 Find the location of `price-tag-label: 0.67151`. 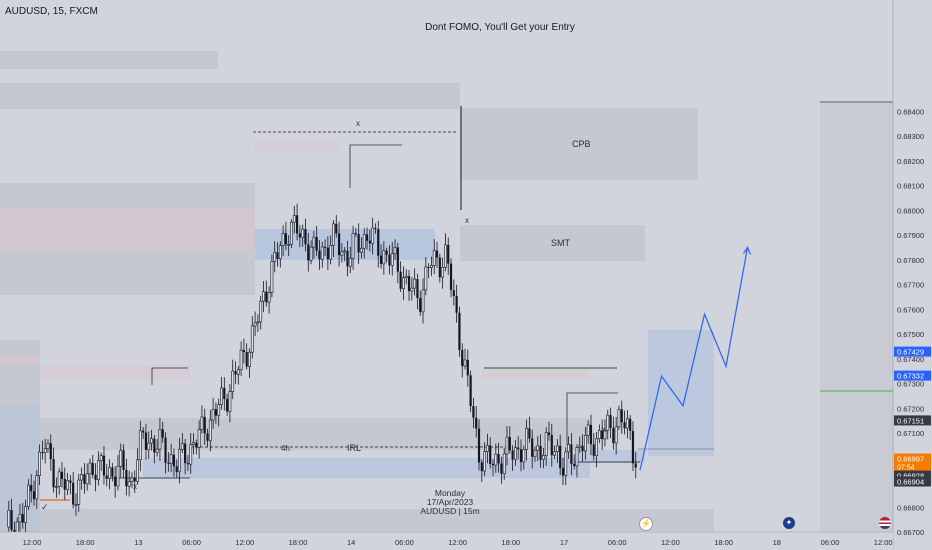

price-tag-label: 0.67151 is located at coordinates (910, 420).